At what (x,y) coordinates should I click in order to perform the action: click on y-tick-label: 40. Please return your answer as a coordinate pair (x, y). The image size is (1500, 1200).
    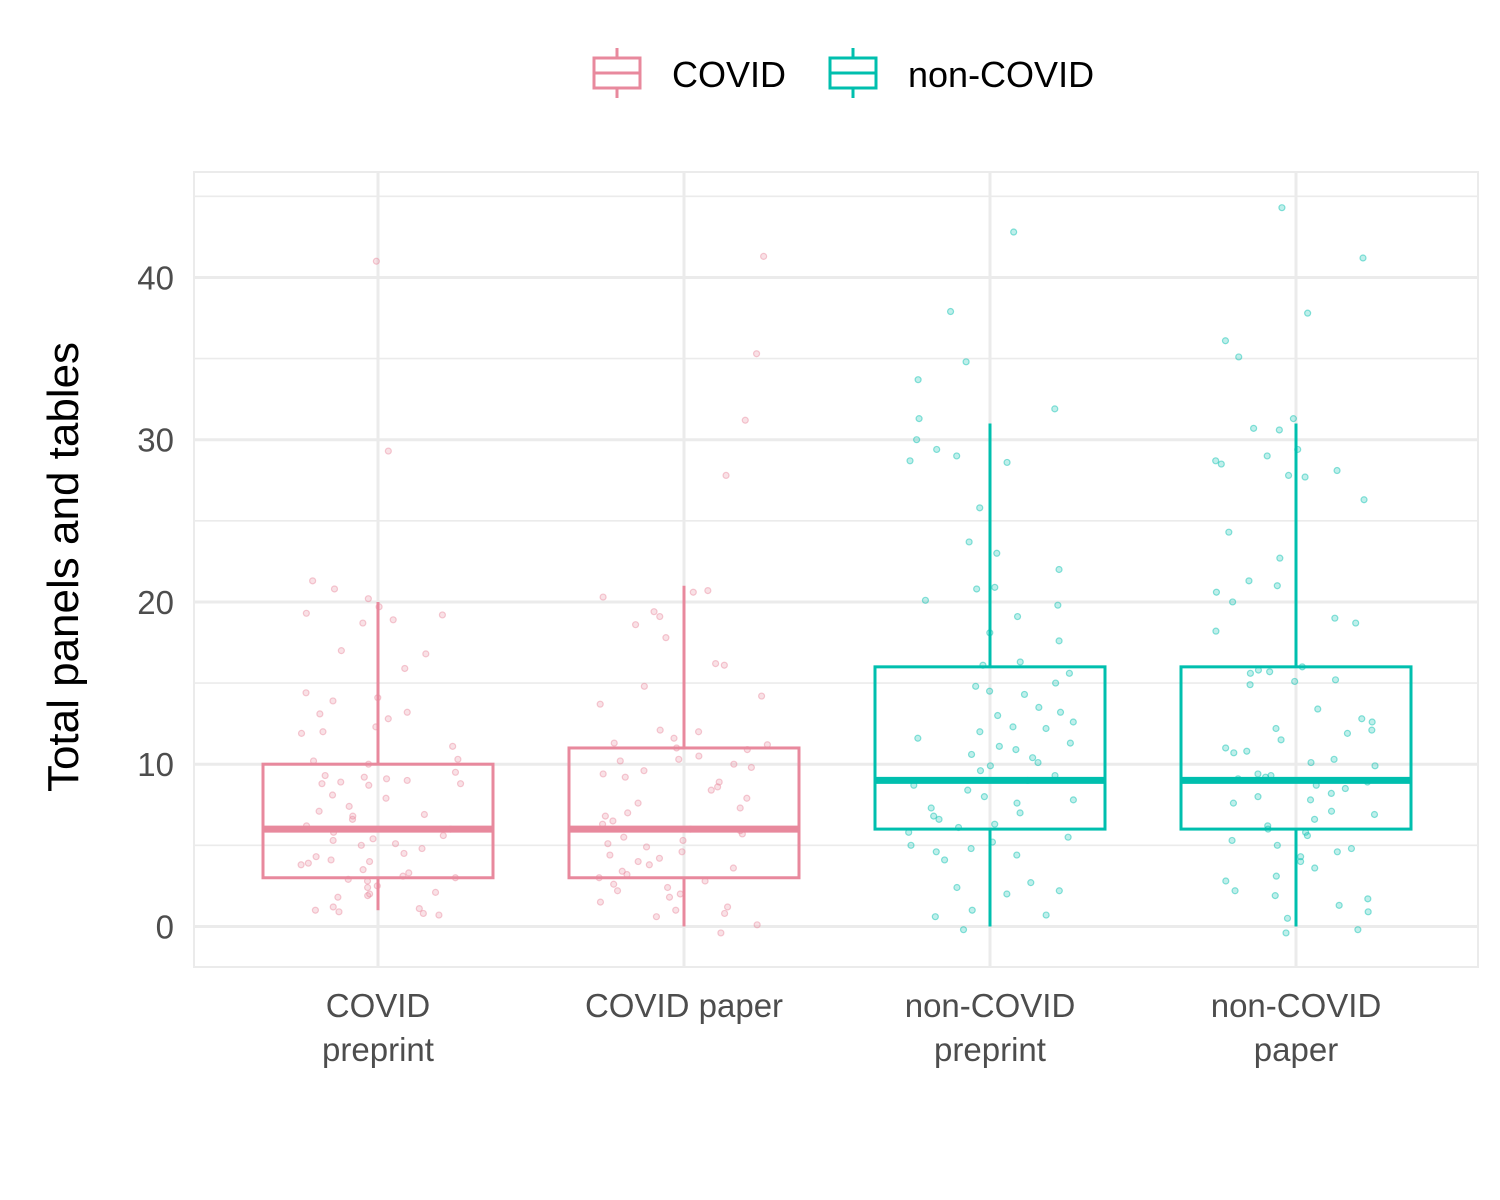
    Looking at the image, I should click on (155, 277).